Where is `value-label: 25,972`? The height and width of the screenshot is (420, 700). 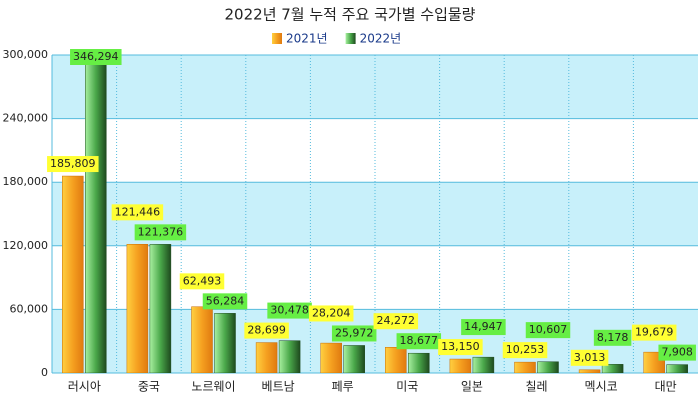 value-label: 25,972 is located at coordinates (354, 332).